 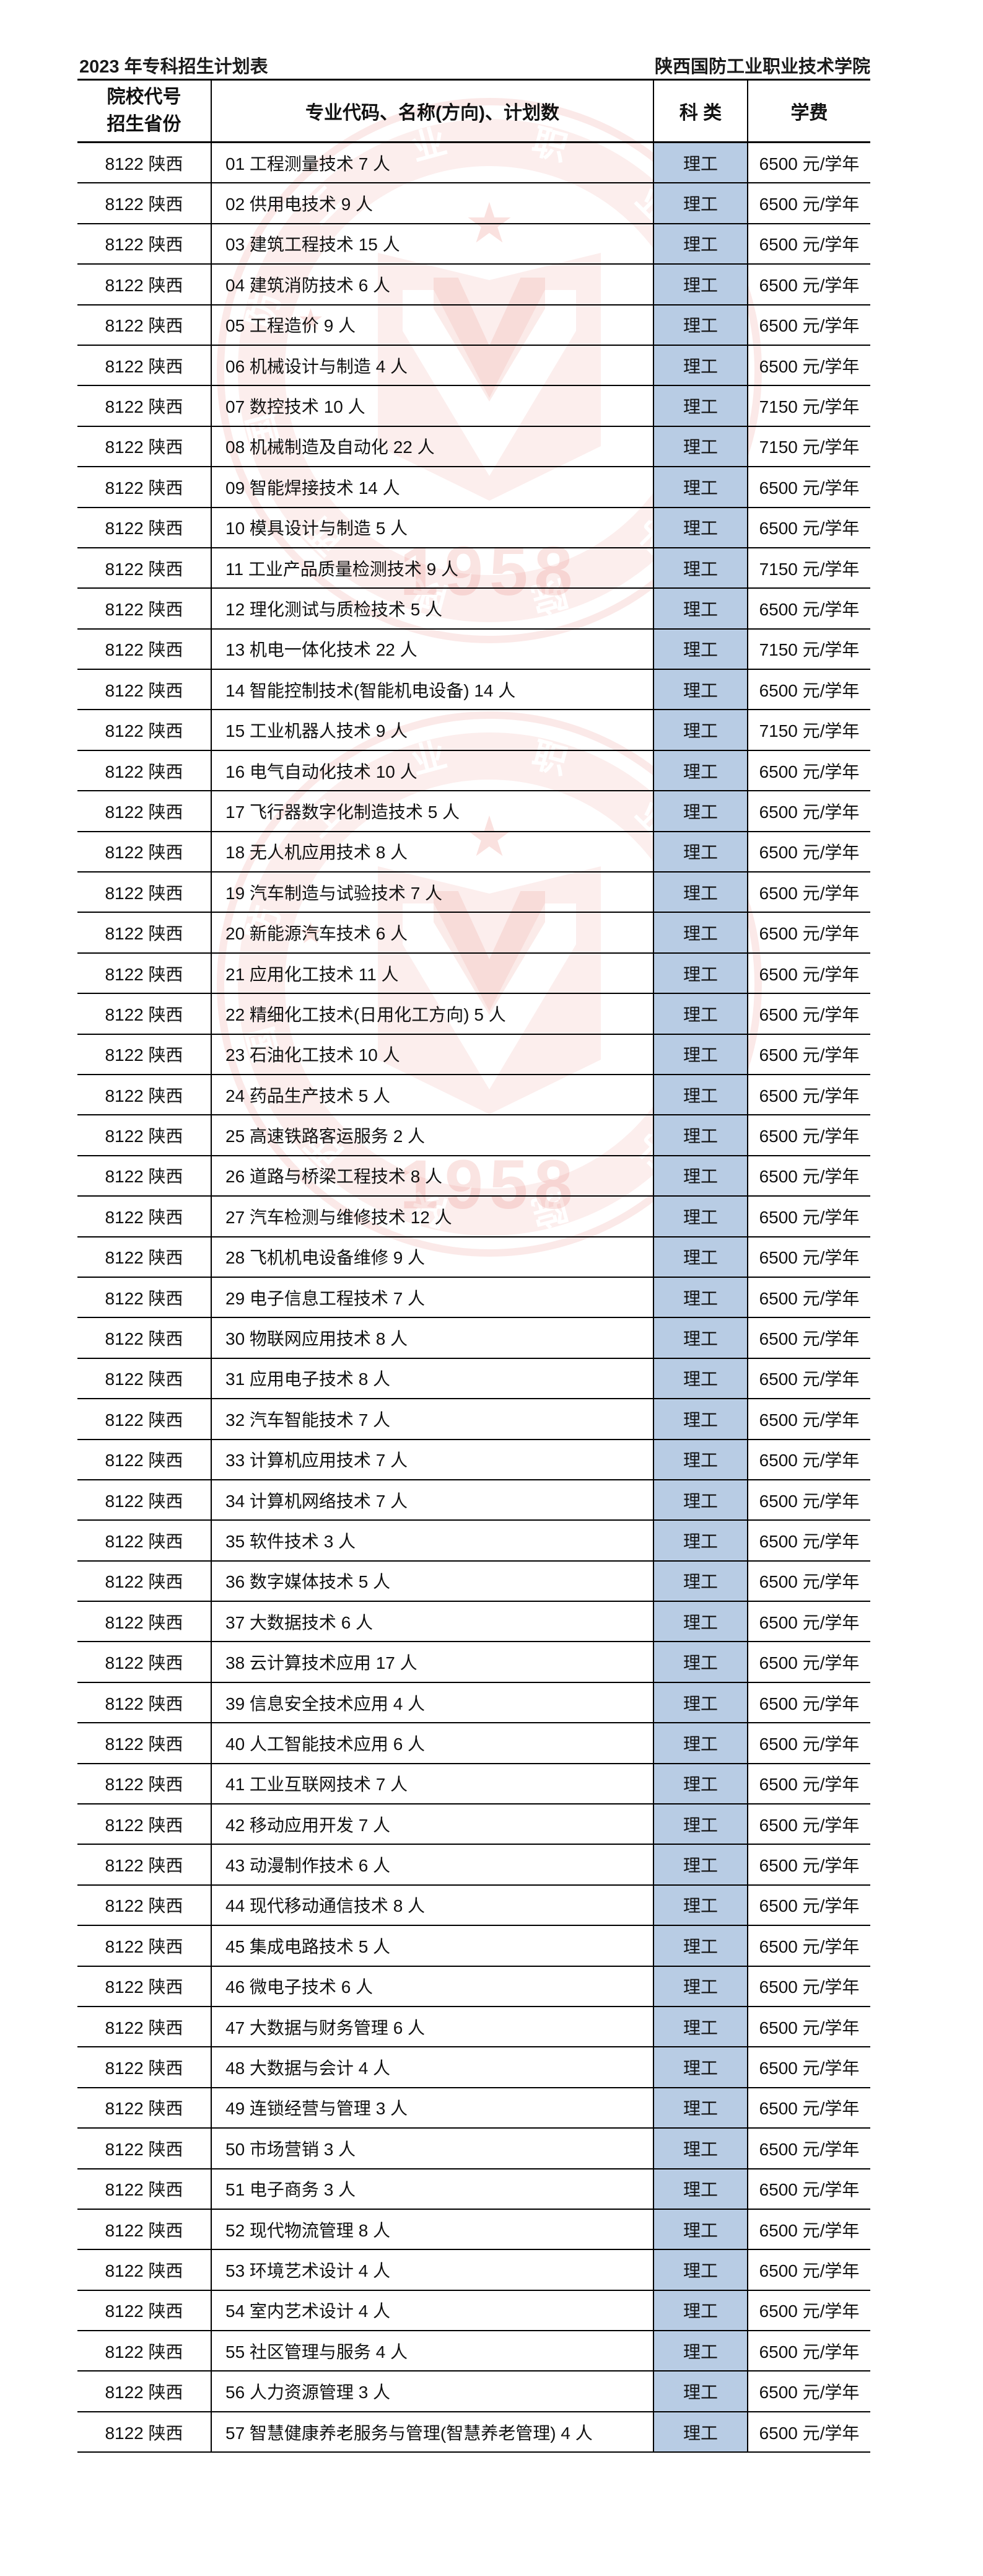 What do you see at coordinates (432, 2432) in the screenshot?
I see `cell-major: 57 智慧健康养老服务与管理(智慧养老管理) 4 人` at bounding box center [432, 2432].